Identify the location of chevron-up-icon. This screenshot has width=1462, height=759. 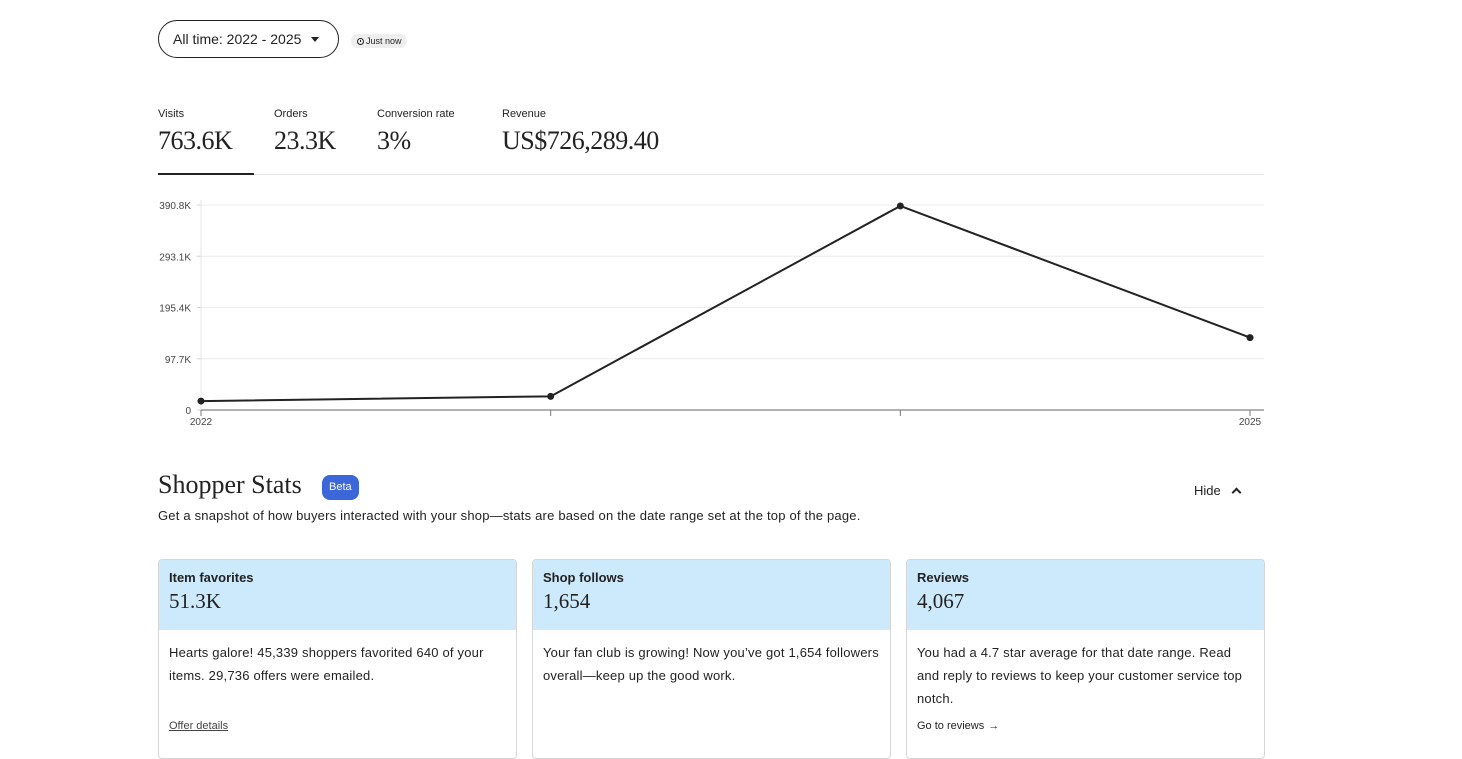
(1236, 492).